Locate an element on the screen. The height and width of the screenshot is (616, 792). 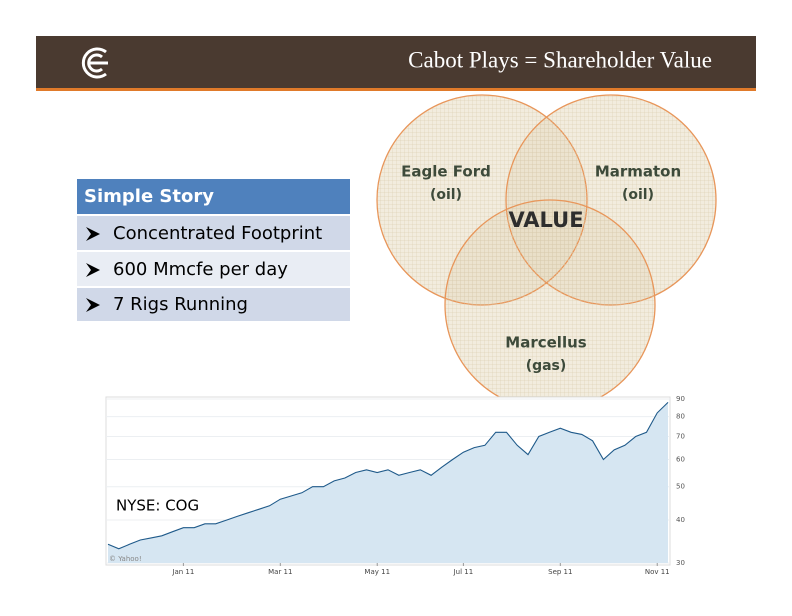
y-tick-label: 80 is located at coordinates (680, 417).